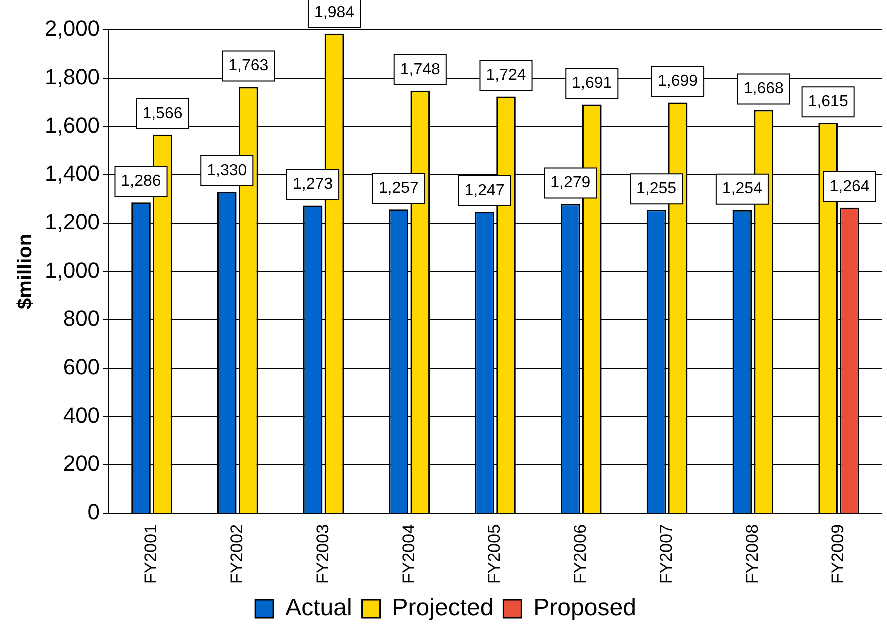 This screenshot has width=887, height=631. I want to click on y-tick-label: 1,200, so click(72, 221).